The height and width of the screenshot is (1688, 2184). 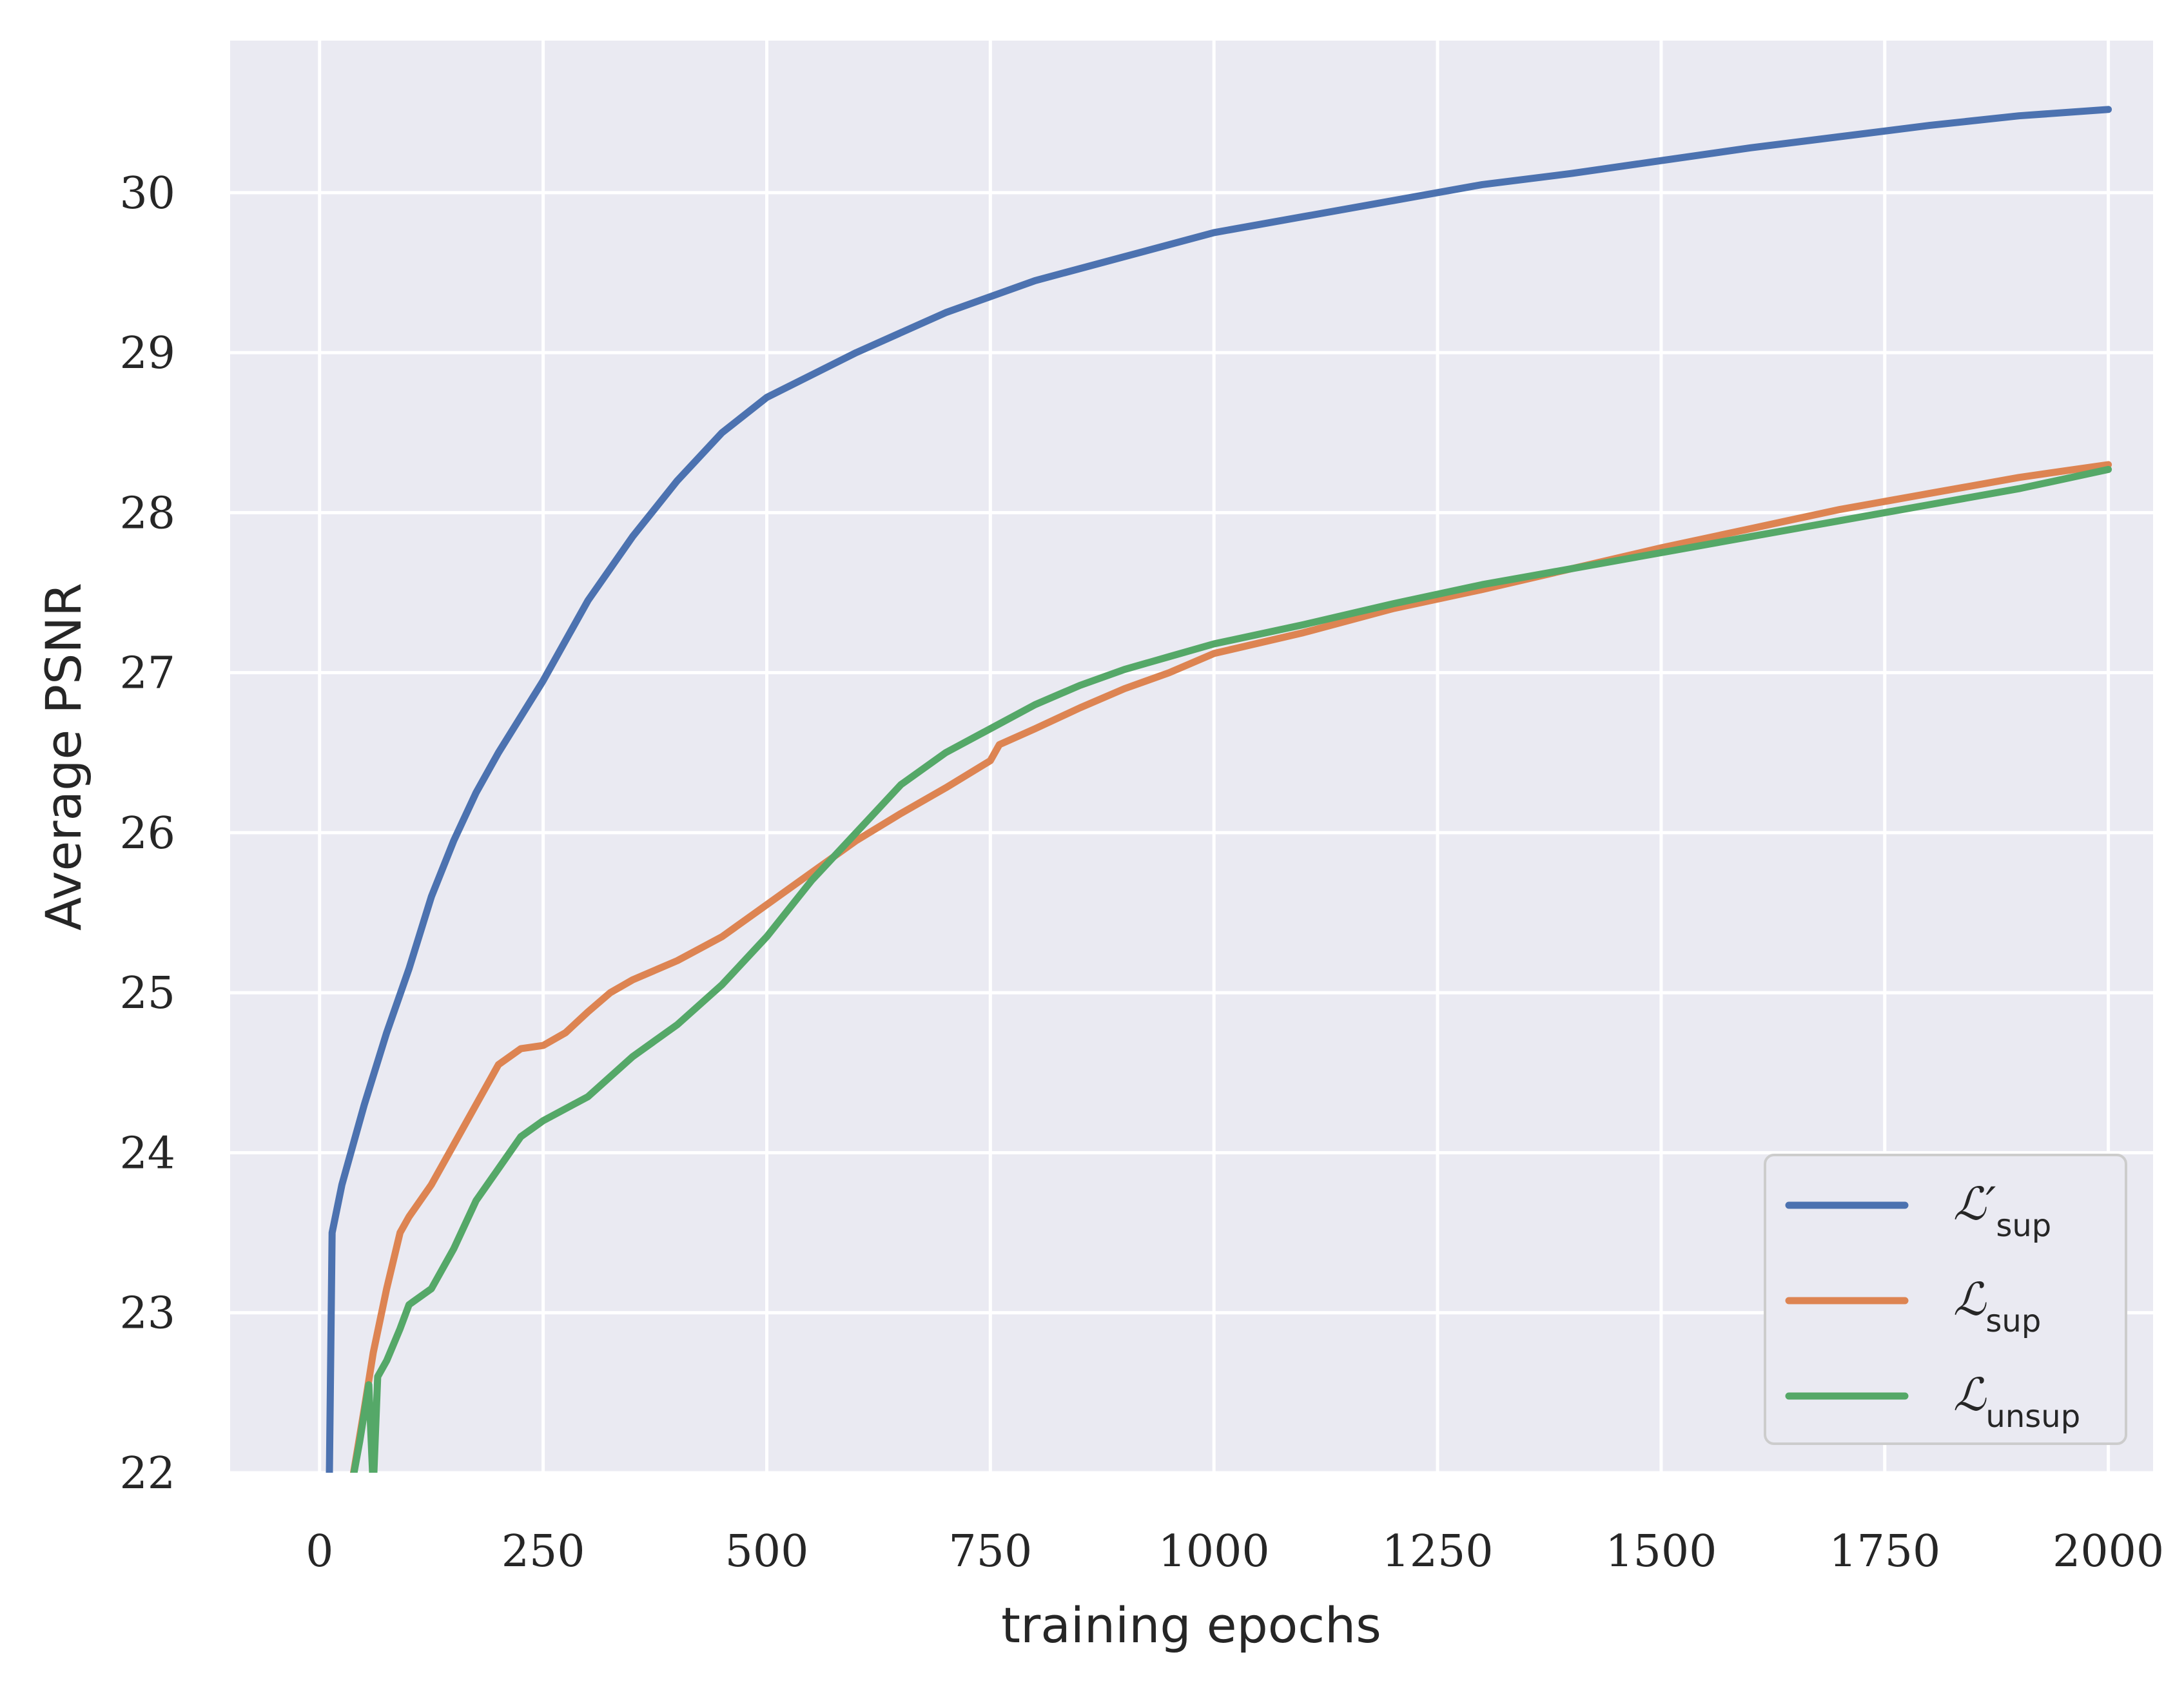 What do you see at coordinates (2108, 1551) in the screenshot?
I see `x-tick-label: 2000` at bounding box center [2108, 1551].